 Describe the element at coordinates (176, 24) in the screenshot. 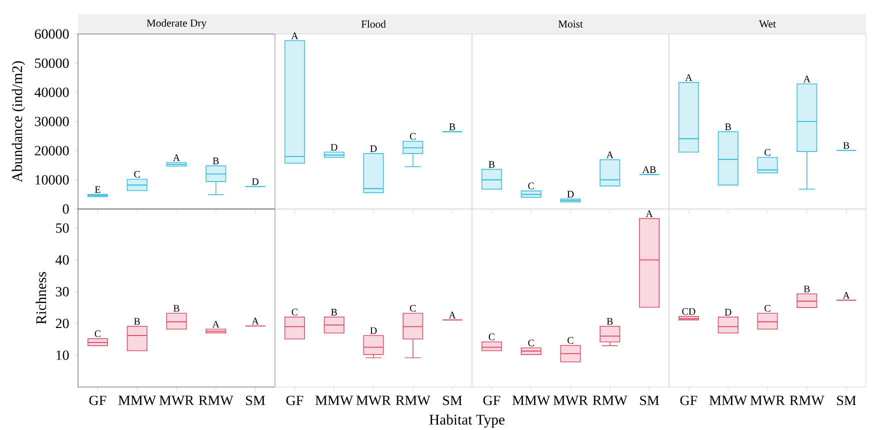

I see `chart-title: Moderate Dry` at that location.